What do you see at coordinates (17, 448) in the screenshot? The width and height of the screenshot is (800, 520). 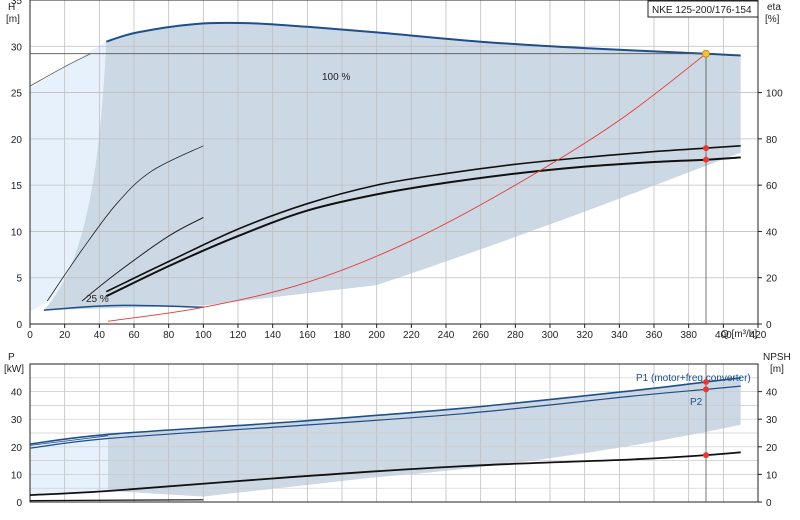 I see `y-left-tick-label-bottom: 20` at bounding box center [17, 448].